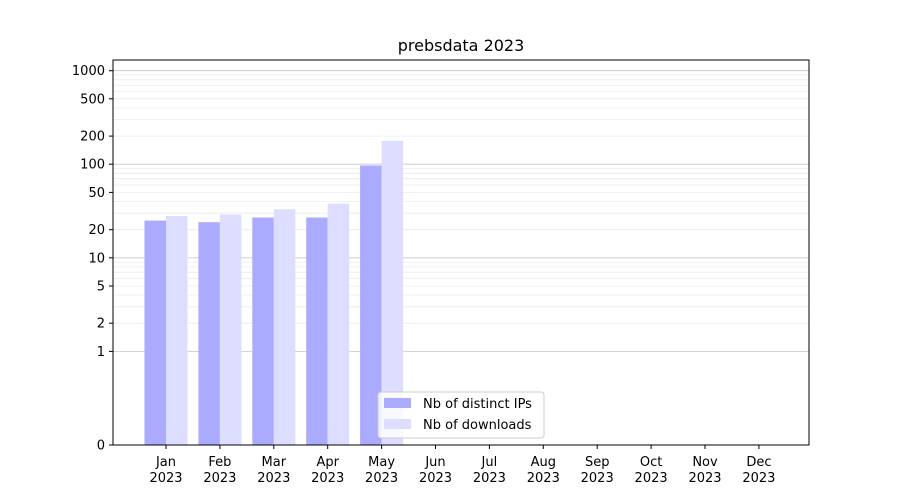  I want to click on y-axis: 0 1 2 5 10 20 50 100 200 500 1000, so click(92, 259).